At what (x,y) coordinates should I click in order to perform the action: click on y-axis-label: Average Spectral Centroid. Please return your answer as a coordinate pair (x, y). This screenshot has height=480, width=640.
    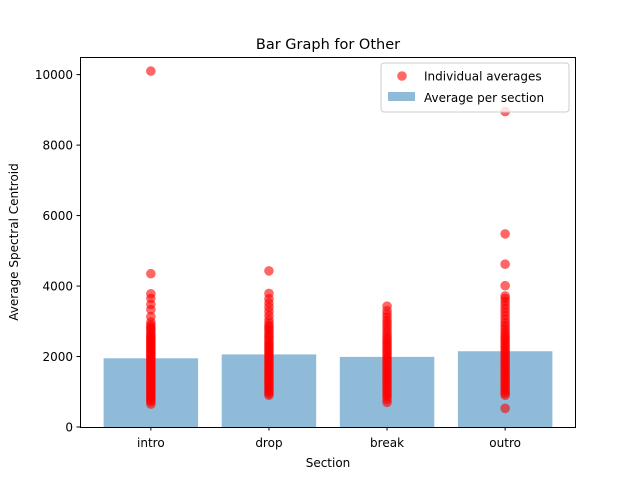
    Looking at the image, I should click on (14, 241).